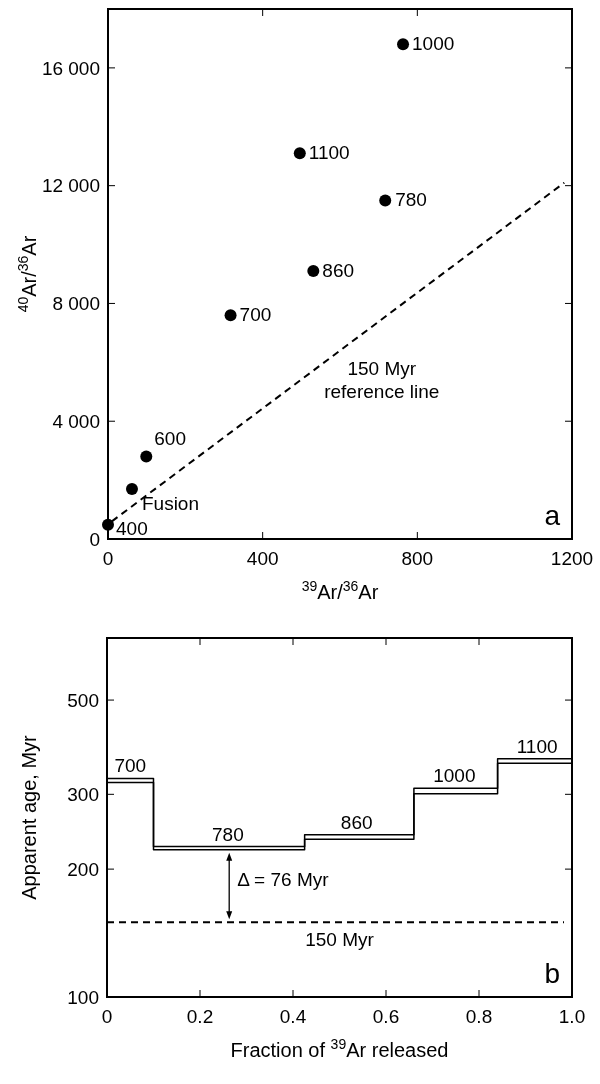 This screenshot has height=1084, width=600. What do you see at coordinates (70, 68) in the screenshot?
I see `y-tick-label: 16 000` at bounding box center [70, 68].